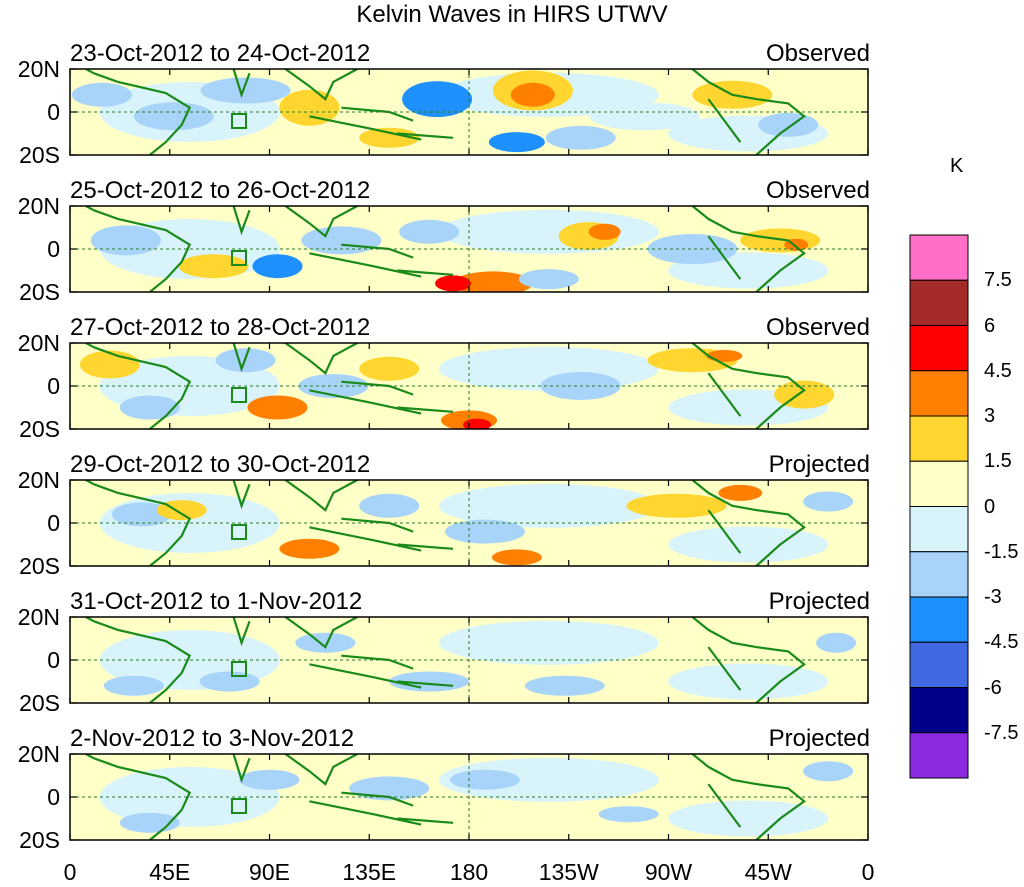 This screenshot has width=1024, height=887. I want to click on panel-date-range: 23-Oct-2012 to 24-Oct-2012, so click(220, 53).